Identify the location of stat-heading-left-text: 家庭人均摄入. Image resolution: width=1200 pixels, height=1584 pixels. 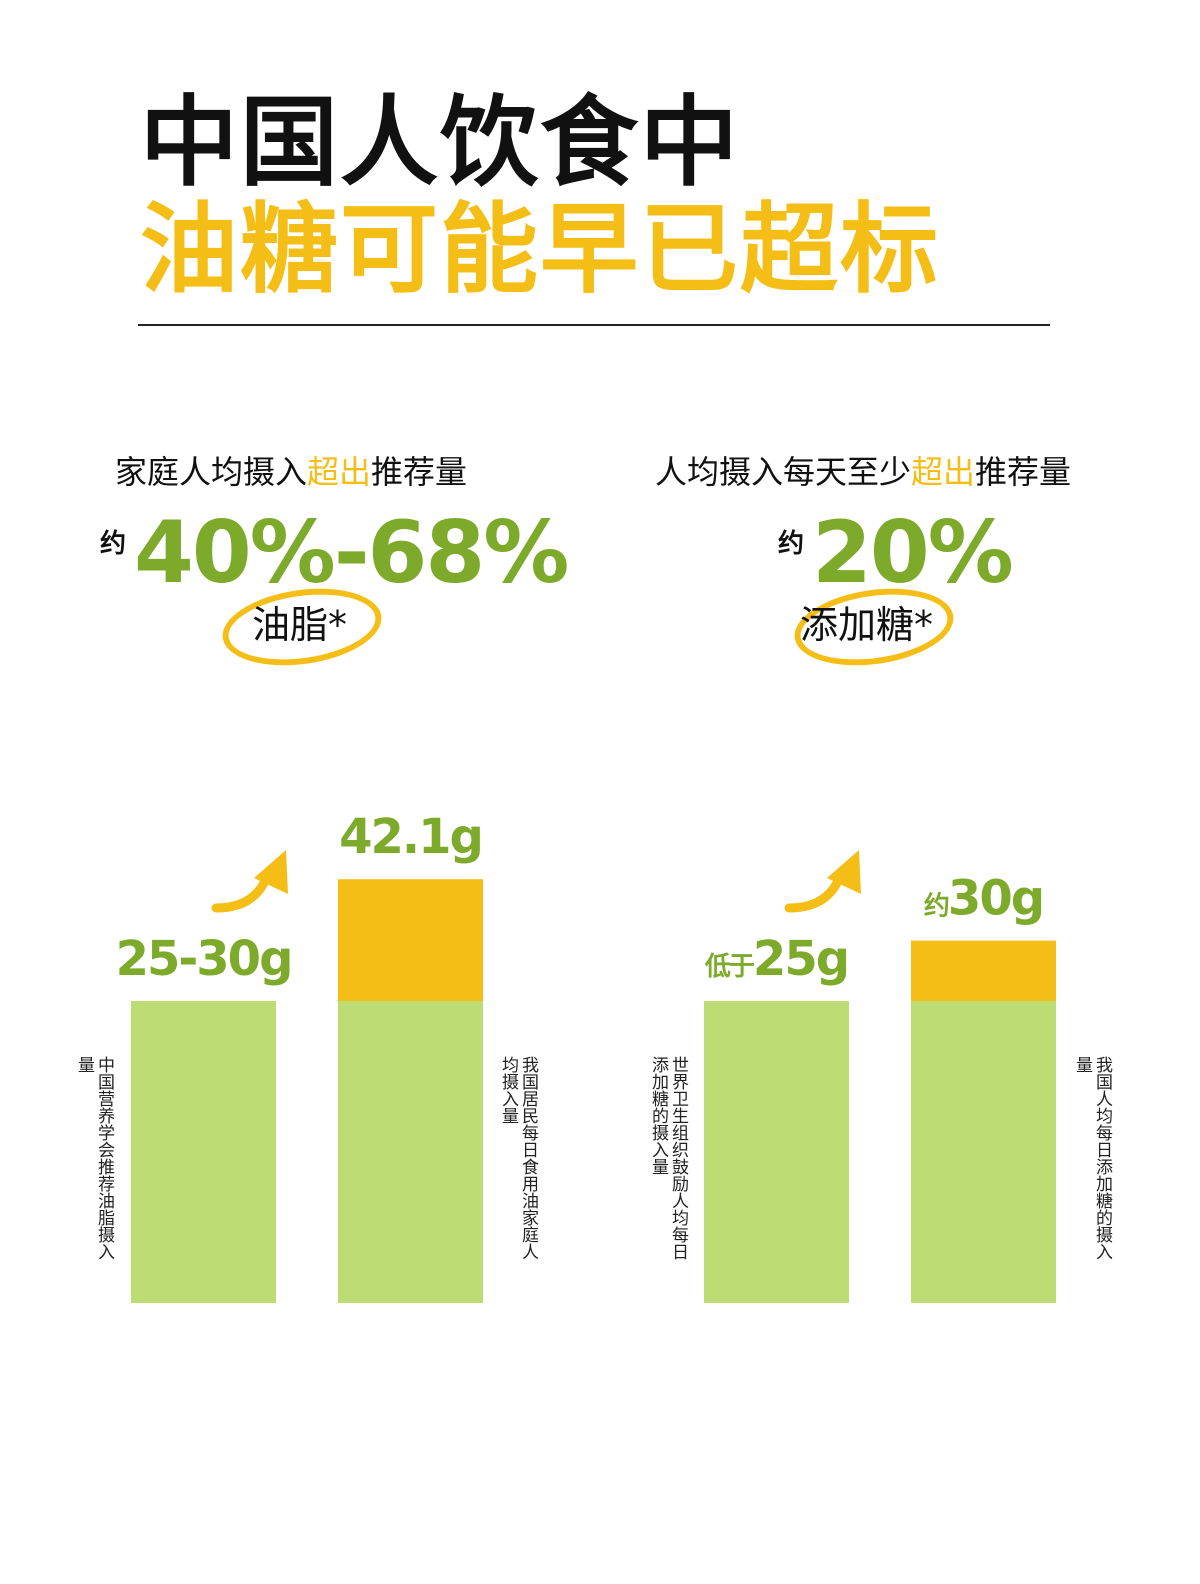
(211, 472).